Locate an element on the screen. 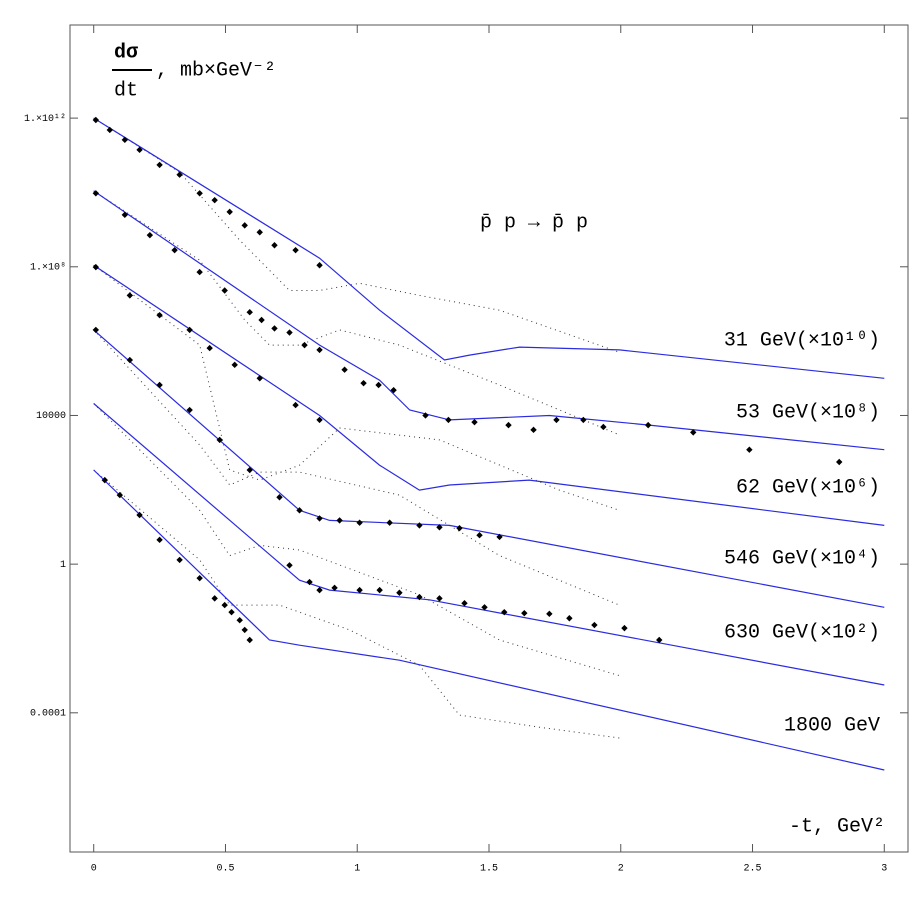 The image size is (910, 915). ylabel-unit: , mb×GeV⁻² is located at coordinates (216, 70).